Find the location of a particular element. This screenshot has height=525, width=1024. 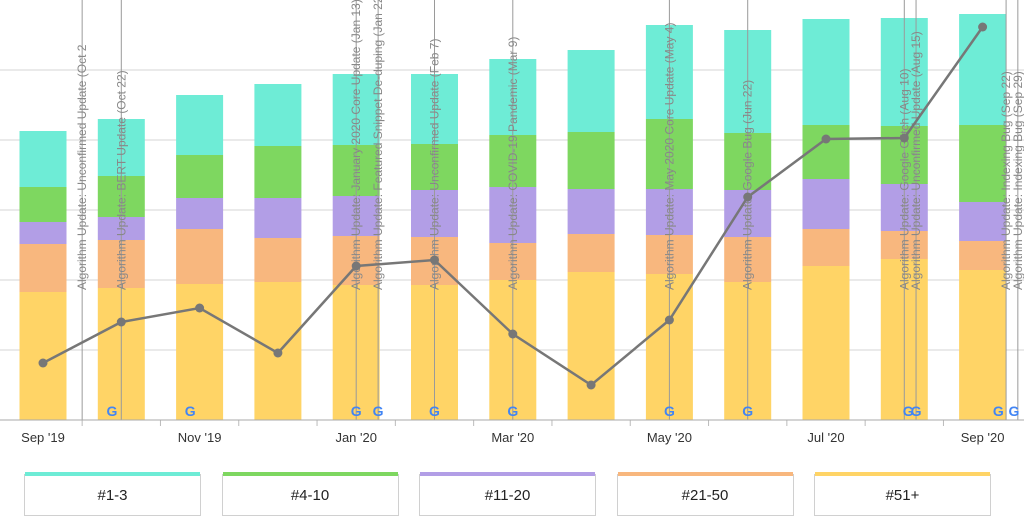

x-tick-label: May '20 is located at coordinates (669, 437).